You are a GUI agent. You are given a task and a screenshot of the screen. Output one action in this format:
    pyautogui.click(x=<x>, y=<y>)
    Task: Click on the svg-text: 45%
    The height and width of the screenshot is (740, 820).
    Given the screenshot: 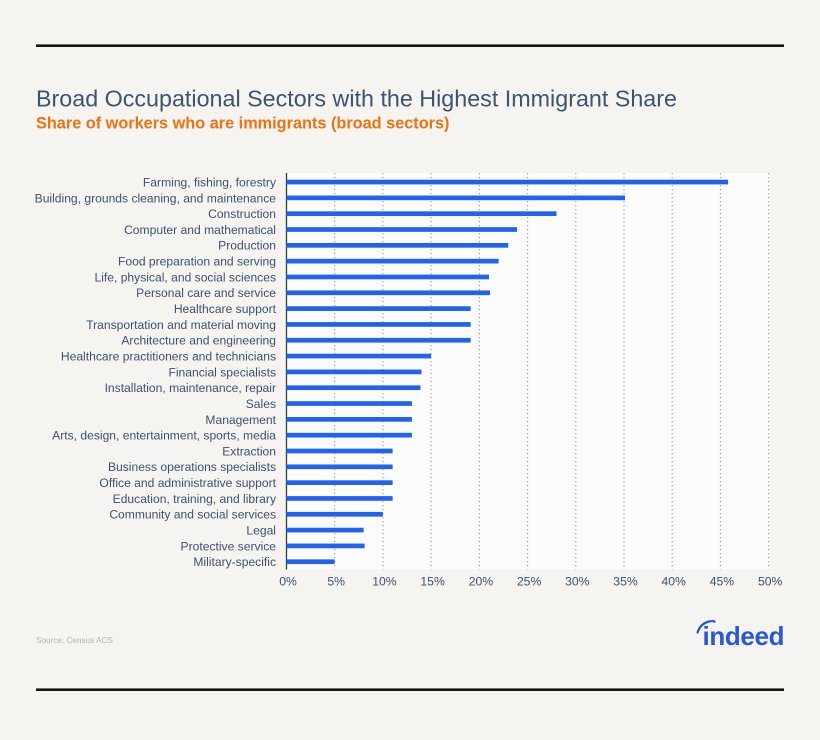 What is the action you would take?
    pyautogui.click(x=722, y=582)
    